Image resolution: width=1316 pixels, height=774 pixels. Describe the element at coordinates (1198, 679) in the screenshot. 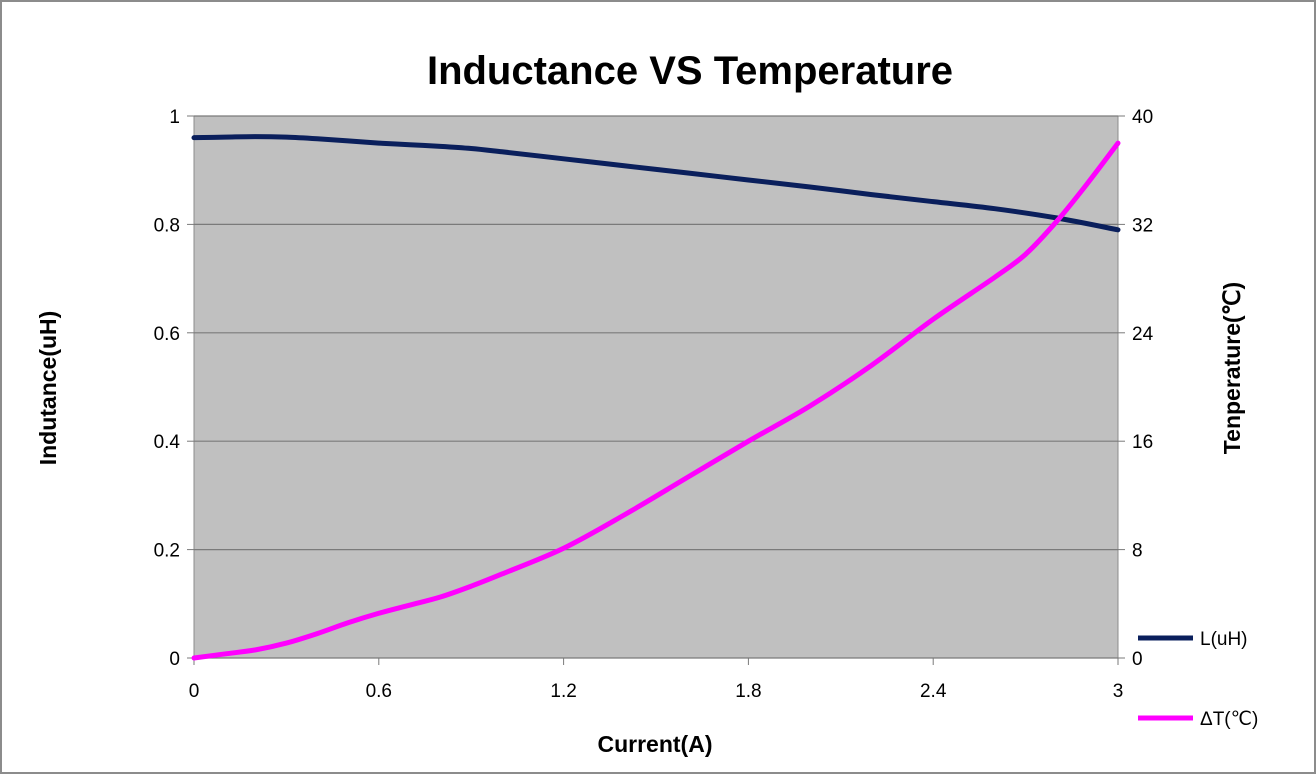

I see `legend: L(uH) ΔT(℃)` at that location.